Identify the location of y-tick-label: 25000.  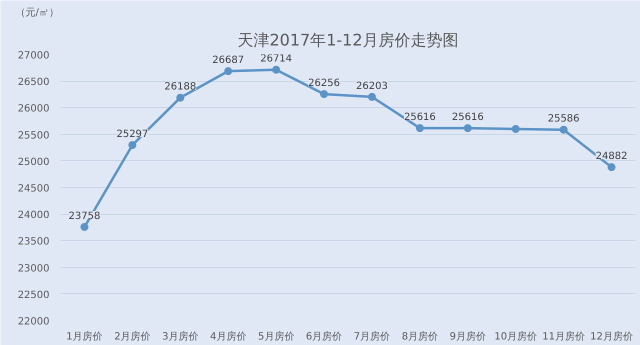
(34, 162).